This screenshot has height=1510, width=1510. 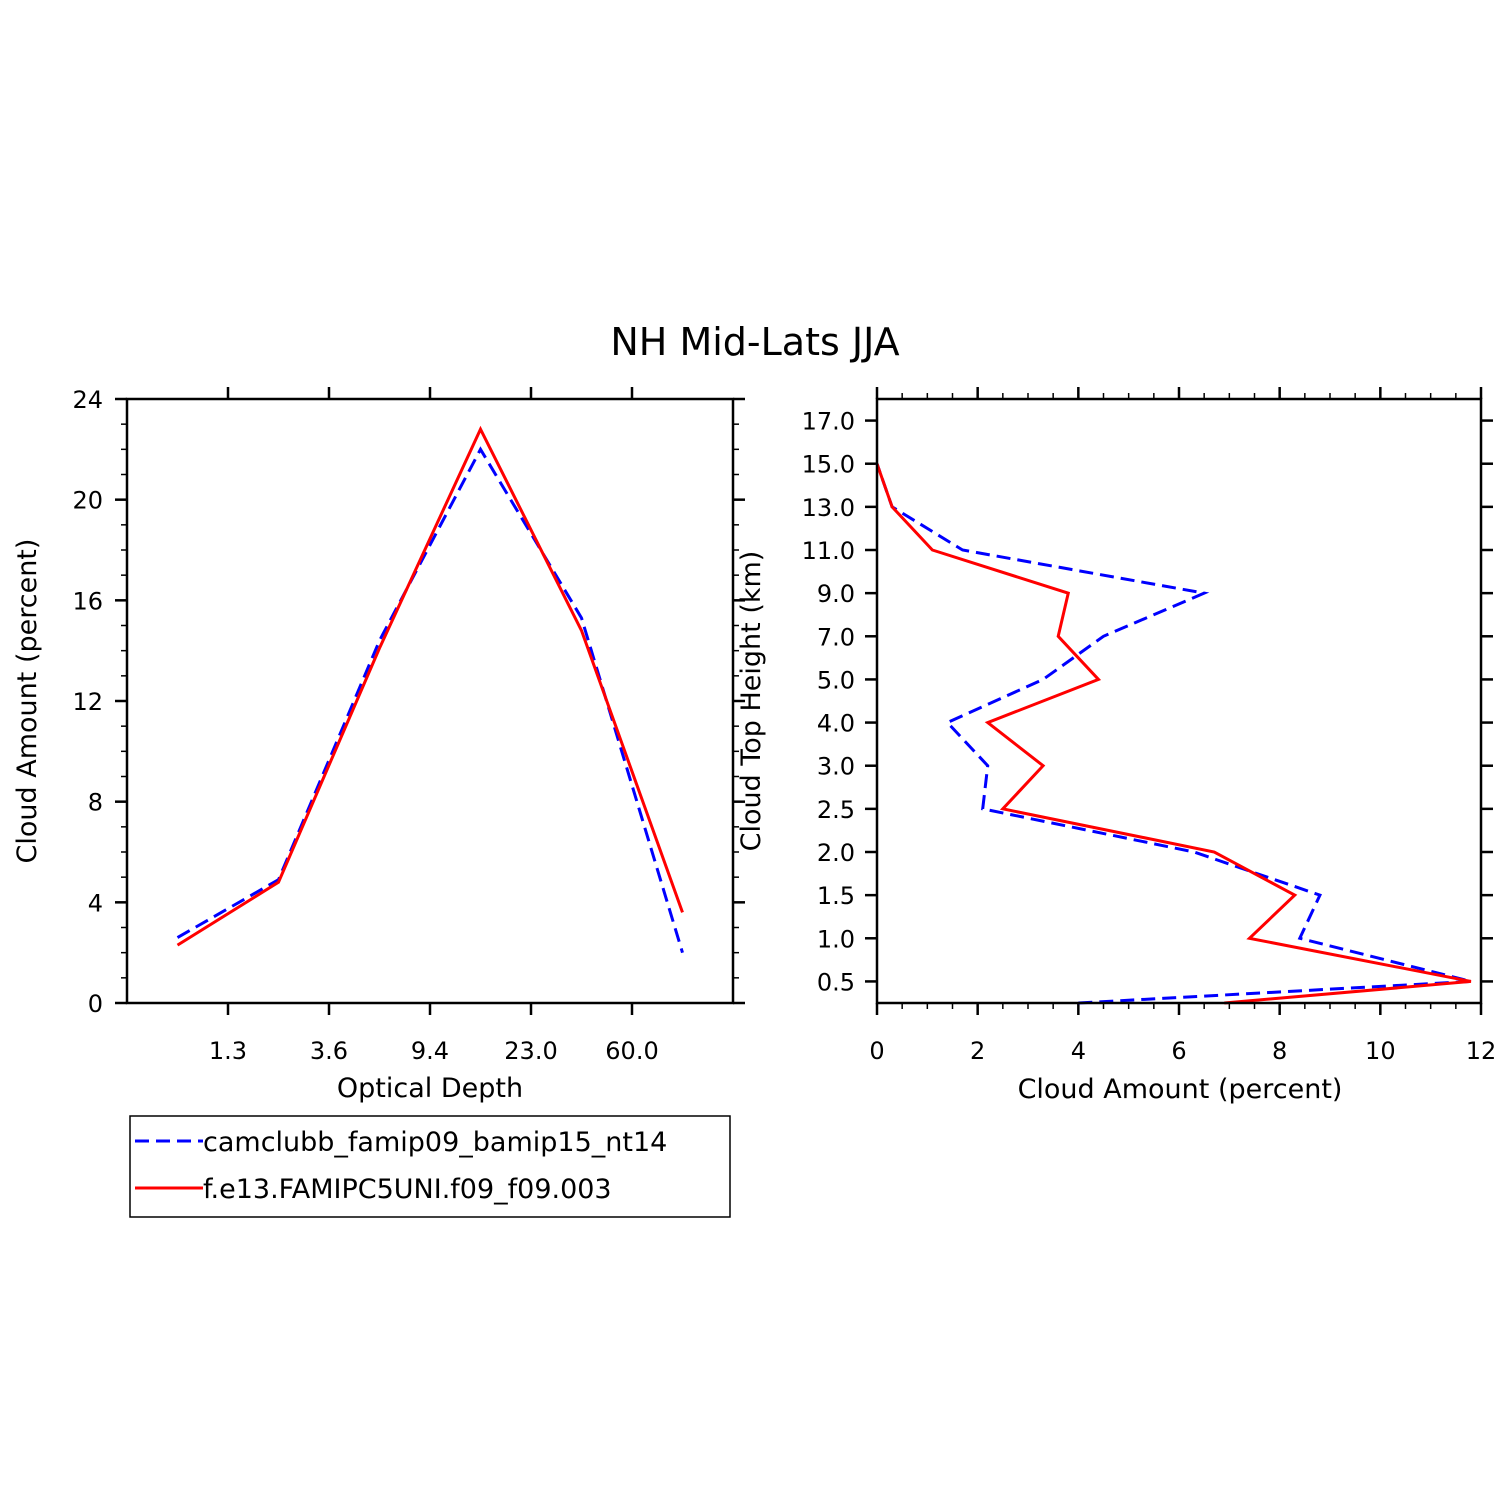 I want to click on left-y-axis-label: Cloud Amount (percent), so click(x=27, y=701).